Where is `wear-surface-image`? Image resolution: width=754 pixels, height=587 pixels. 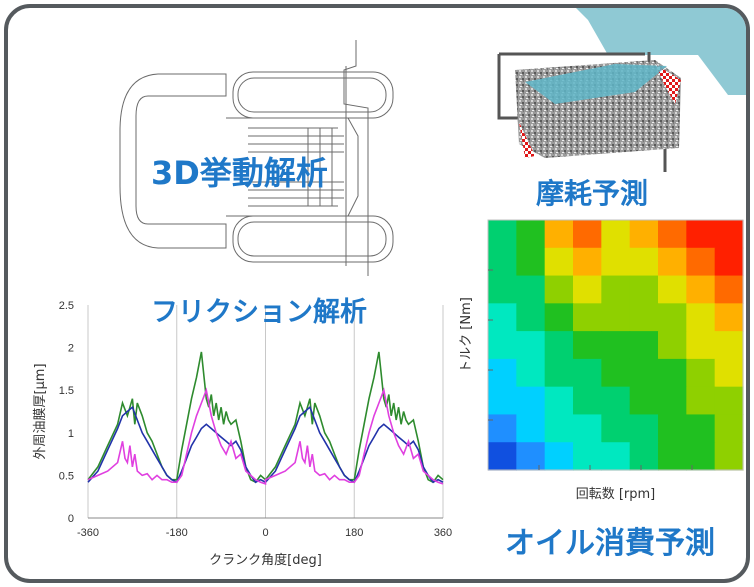 wear-surface-image is located at coordinates (589, 112).